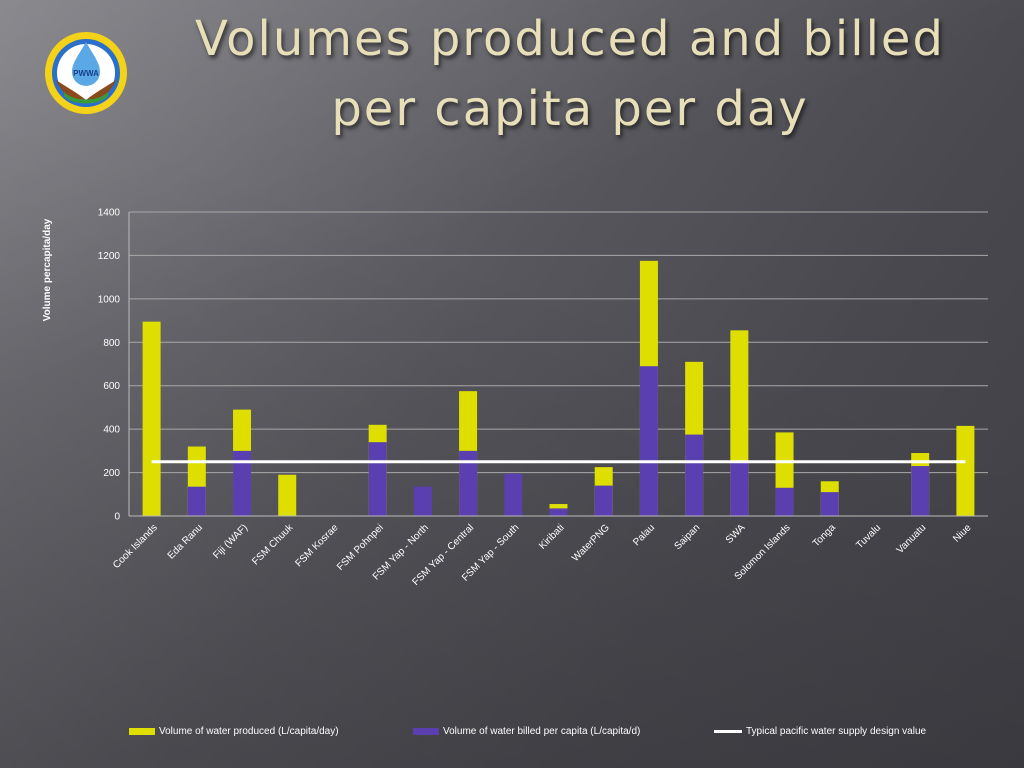 This screenshot has height=768, width=1024. I want to click on x-tick-label: Saipan, so click(687, 537).